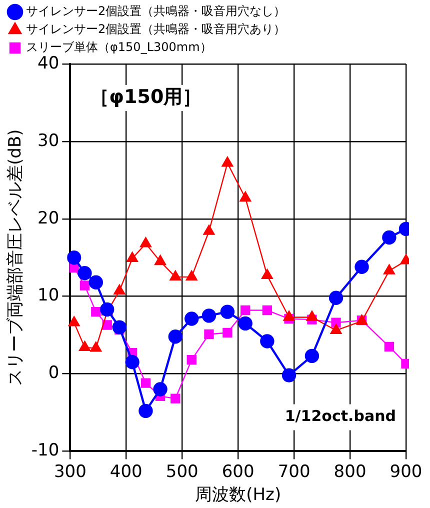 The width and height of the screenshot is (430, 508). Describe the element at coordinates (126, 472) in the screenshot. I see `x-tick-label: 400` at that location.